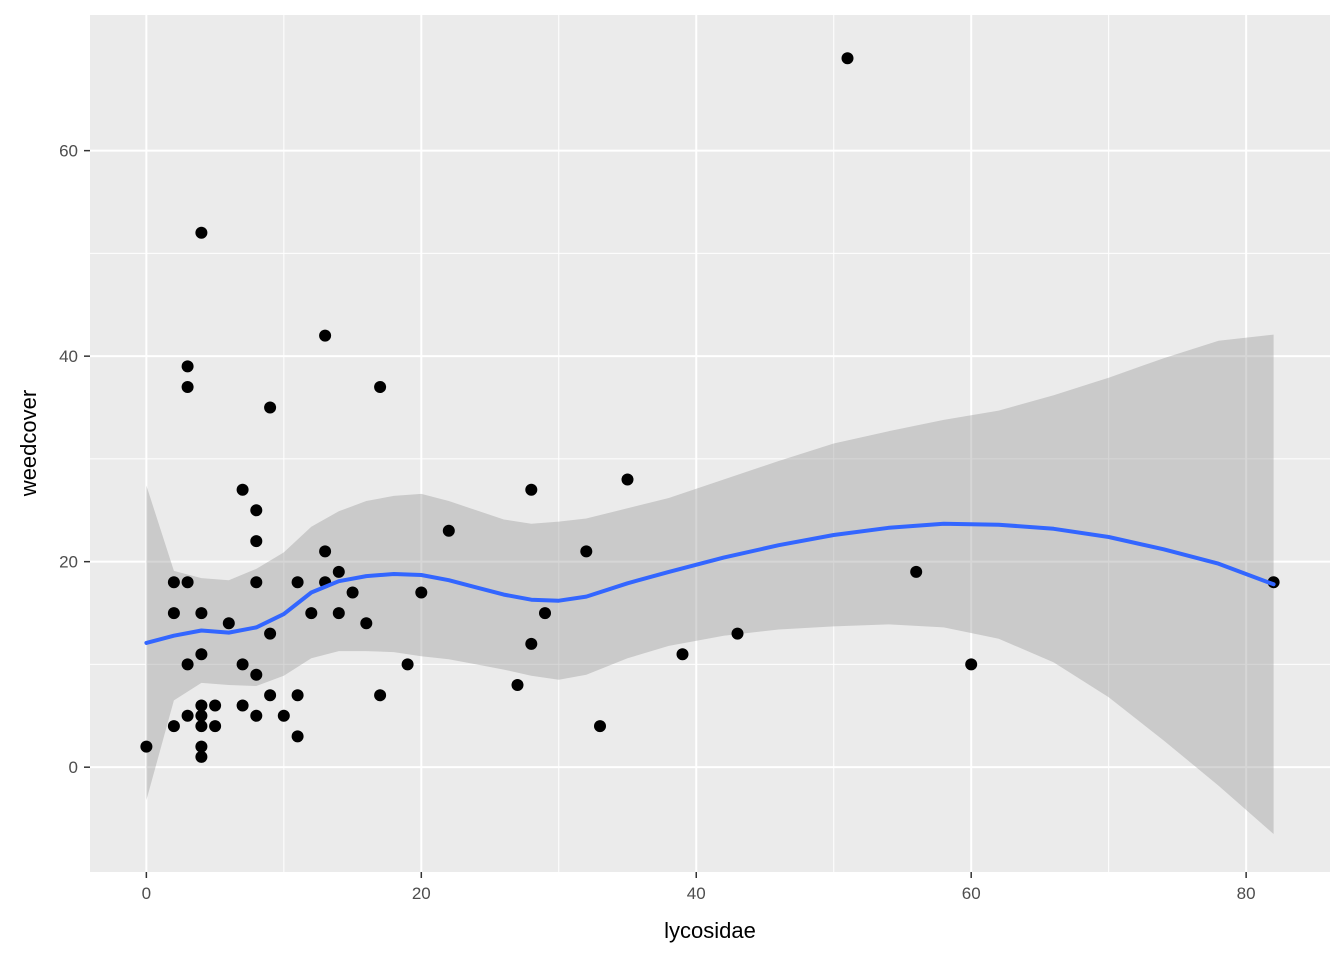  I want to click on smooth-line, so click(710, 583).